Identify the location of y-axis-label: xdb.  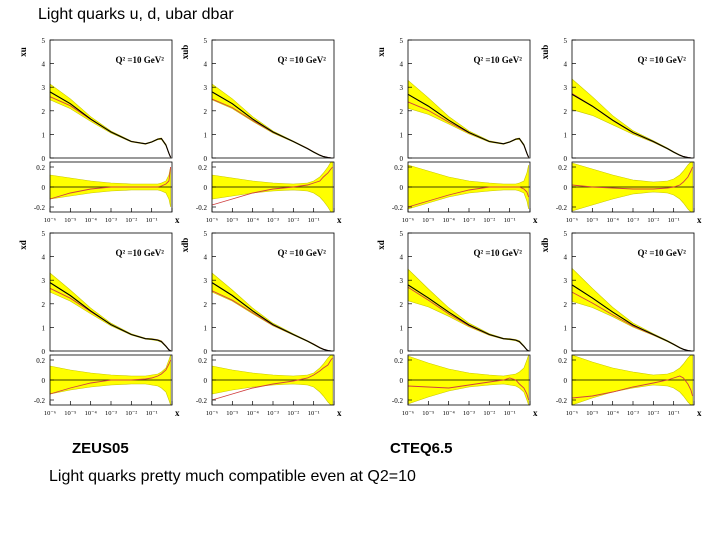
(185, 245).